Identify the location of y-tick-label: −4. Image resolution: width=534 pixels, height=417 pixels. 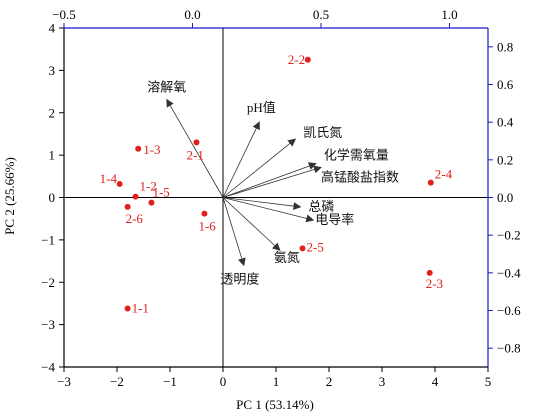
(48, 367).